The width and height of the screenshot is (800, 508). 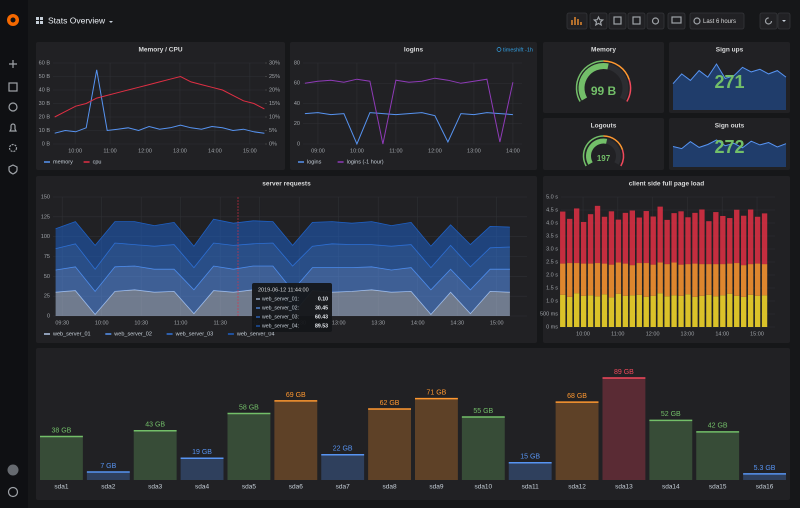 What do you see at coordinates (784, 21) in the screenshot?
I see `interval-caret` at bounding box center [784, 21].